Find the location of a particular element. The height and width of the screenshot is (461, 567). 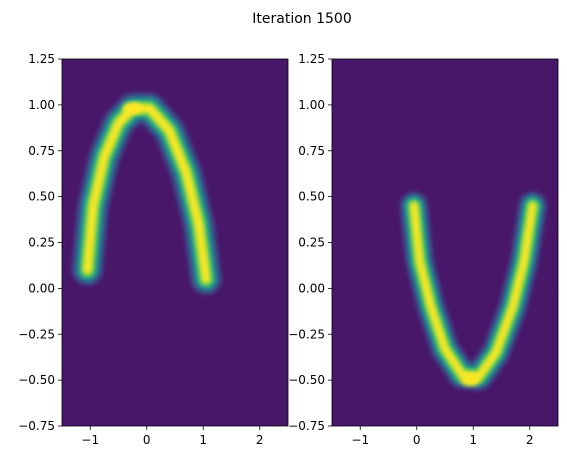

figure-suptitle: Iteration 1500 is located at coordinates (301, 19).